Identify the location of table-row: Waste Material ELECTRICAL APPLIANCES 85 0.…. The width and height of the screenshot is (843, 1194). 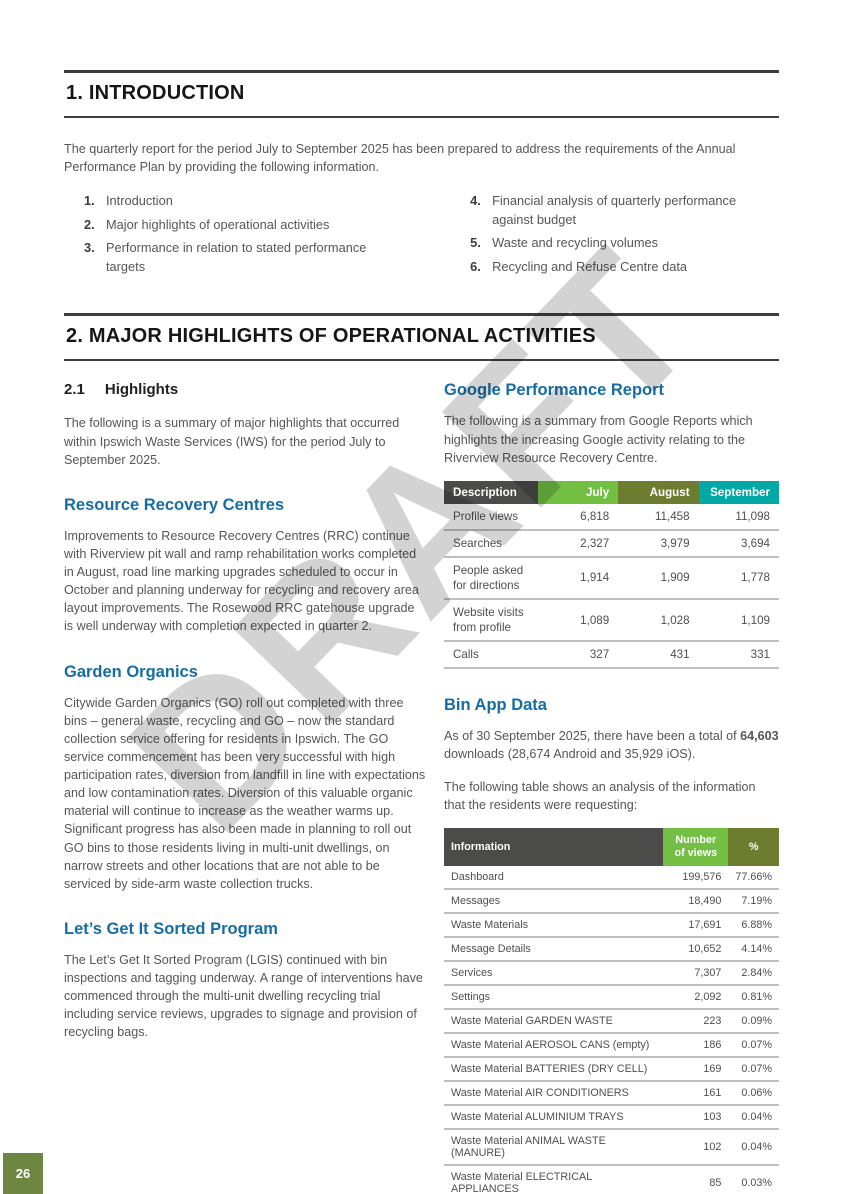
(611, 1179).